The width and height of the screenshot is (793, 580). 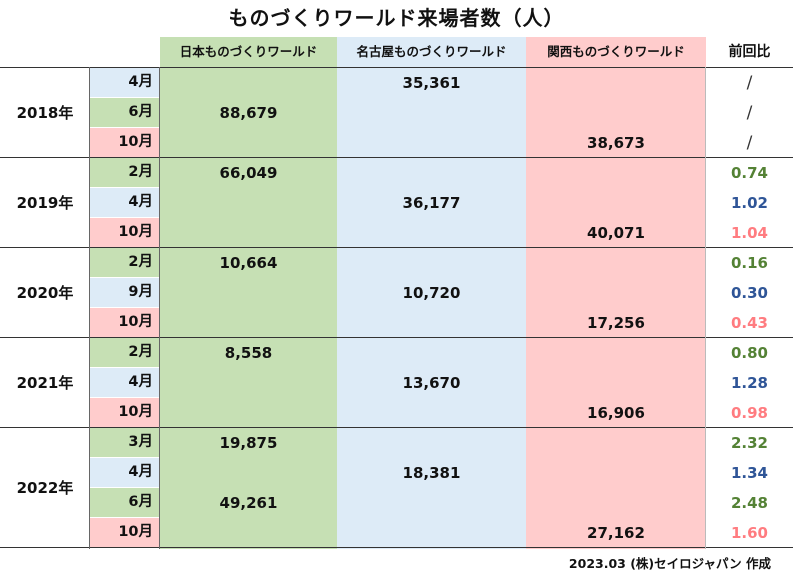 I want to click on visitor-count: 88,679, so click(x=248, y=113).